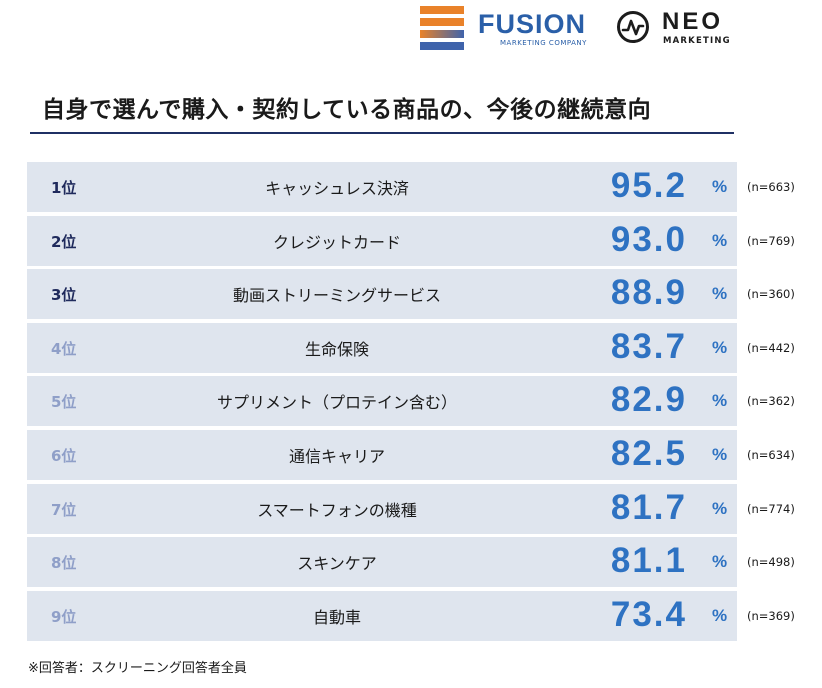 This screenshot has height=688, width=822. What do you see at coordinates (648, 400) in the screenshot?
I see `value-label: 82.9` at bounding box center [648, 400].